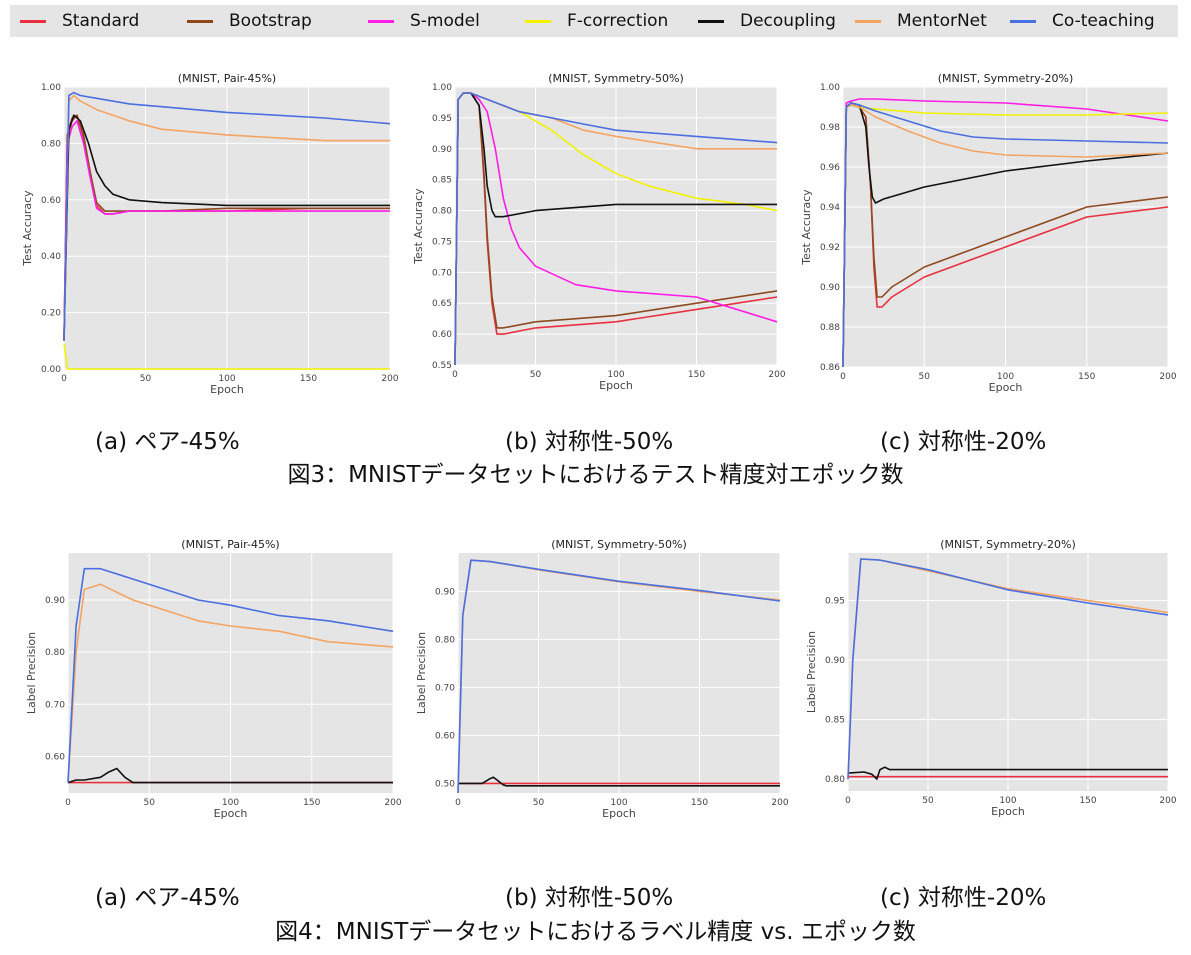 The height and width of the screenshot is (955, 1191). Describe the element at coordinates (445, 21) in the screenshot. I see `legend-label: S-model` at that location.